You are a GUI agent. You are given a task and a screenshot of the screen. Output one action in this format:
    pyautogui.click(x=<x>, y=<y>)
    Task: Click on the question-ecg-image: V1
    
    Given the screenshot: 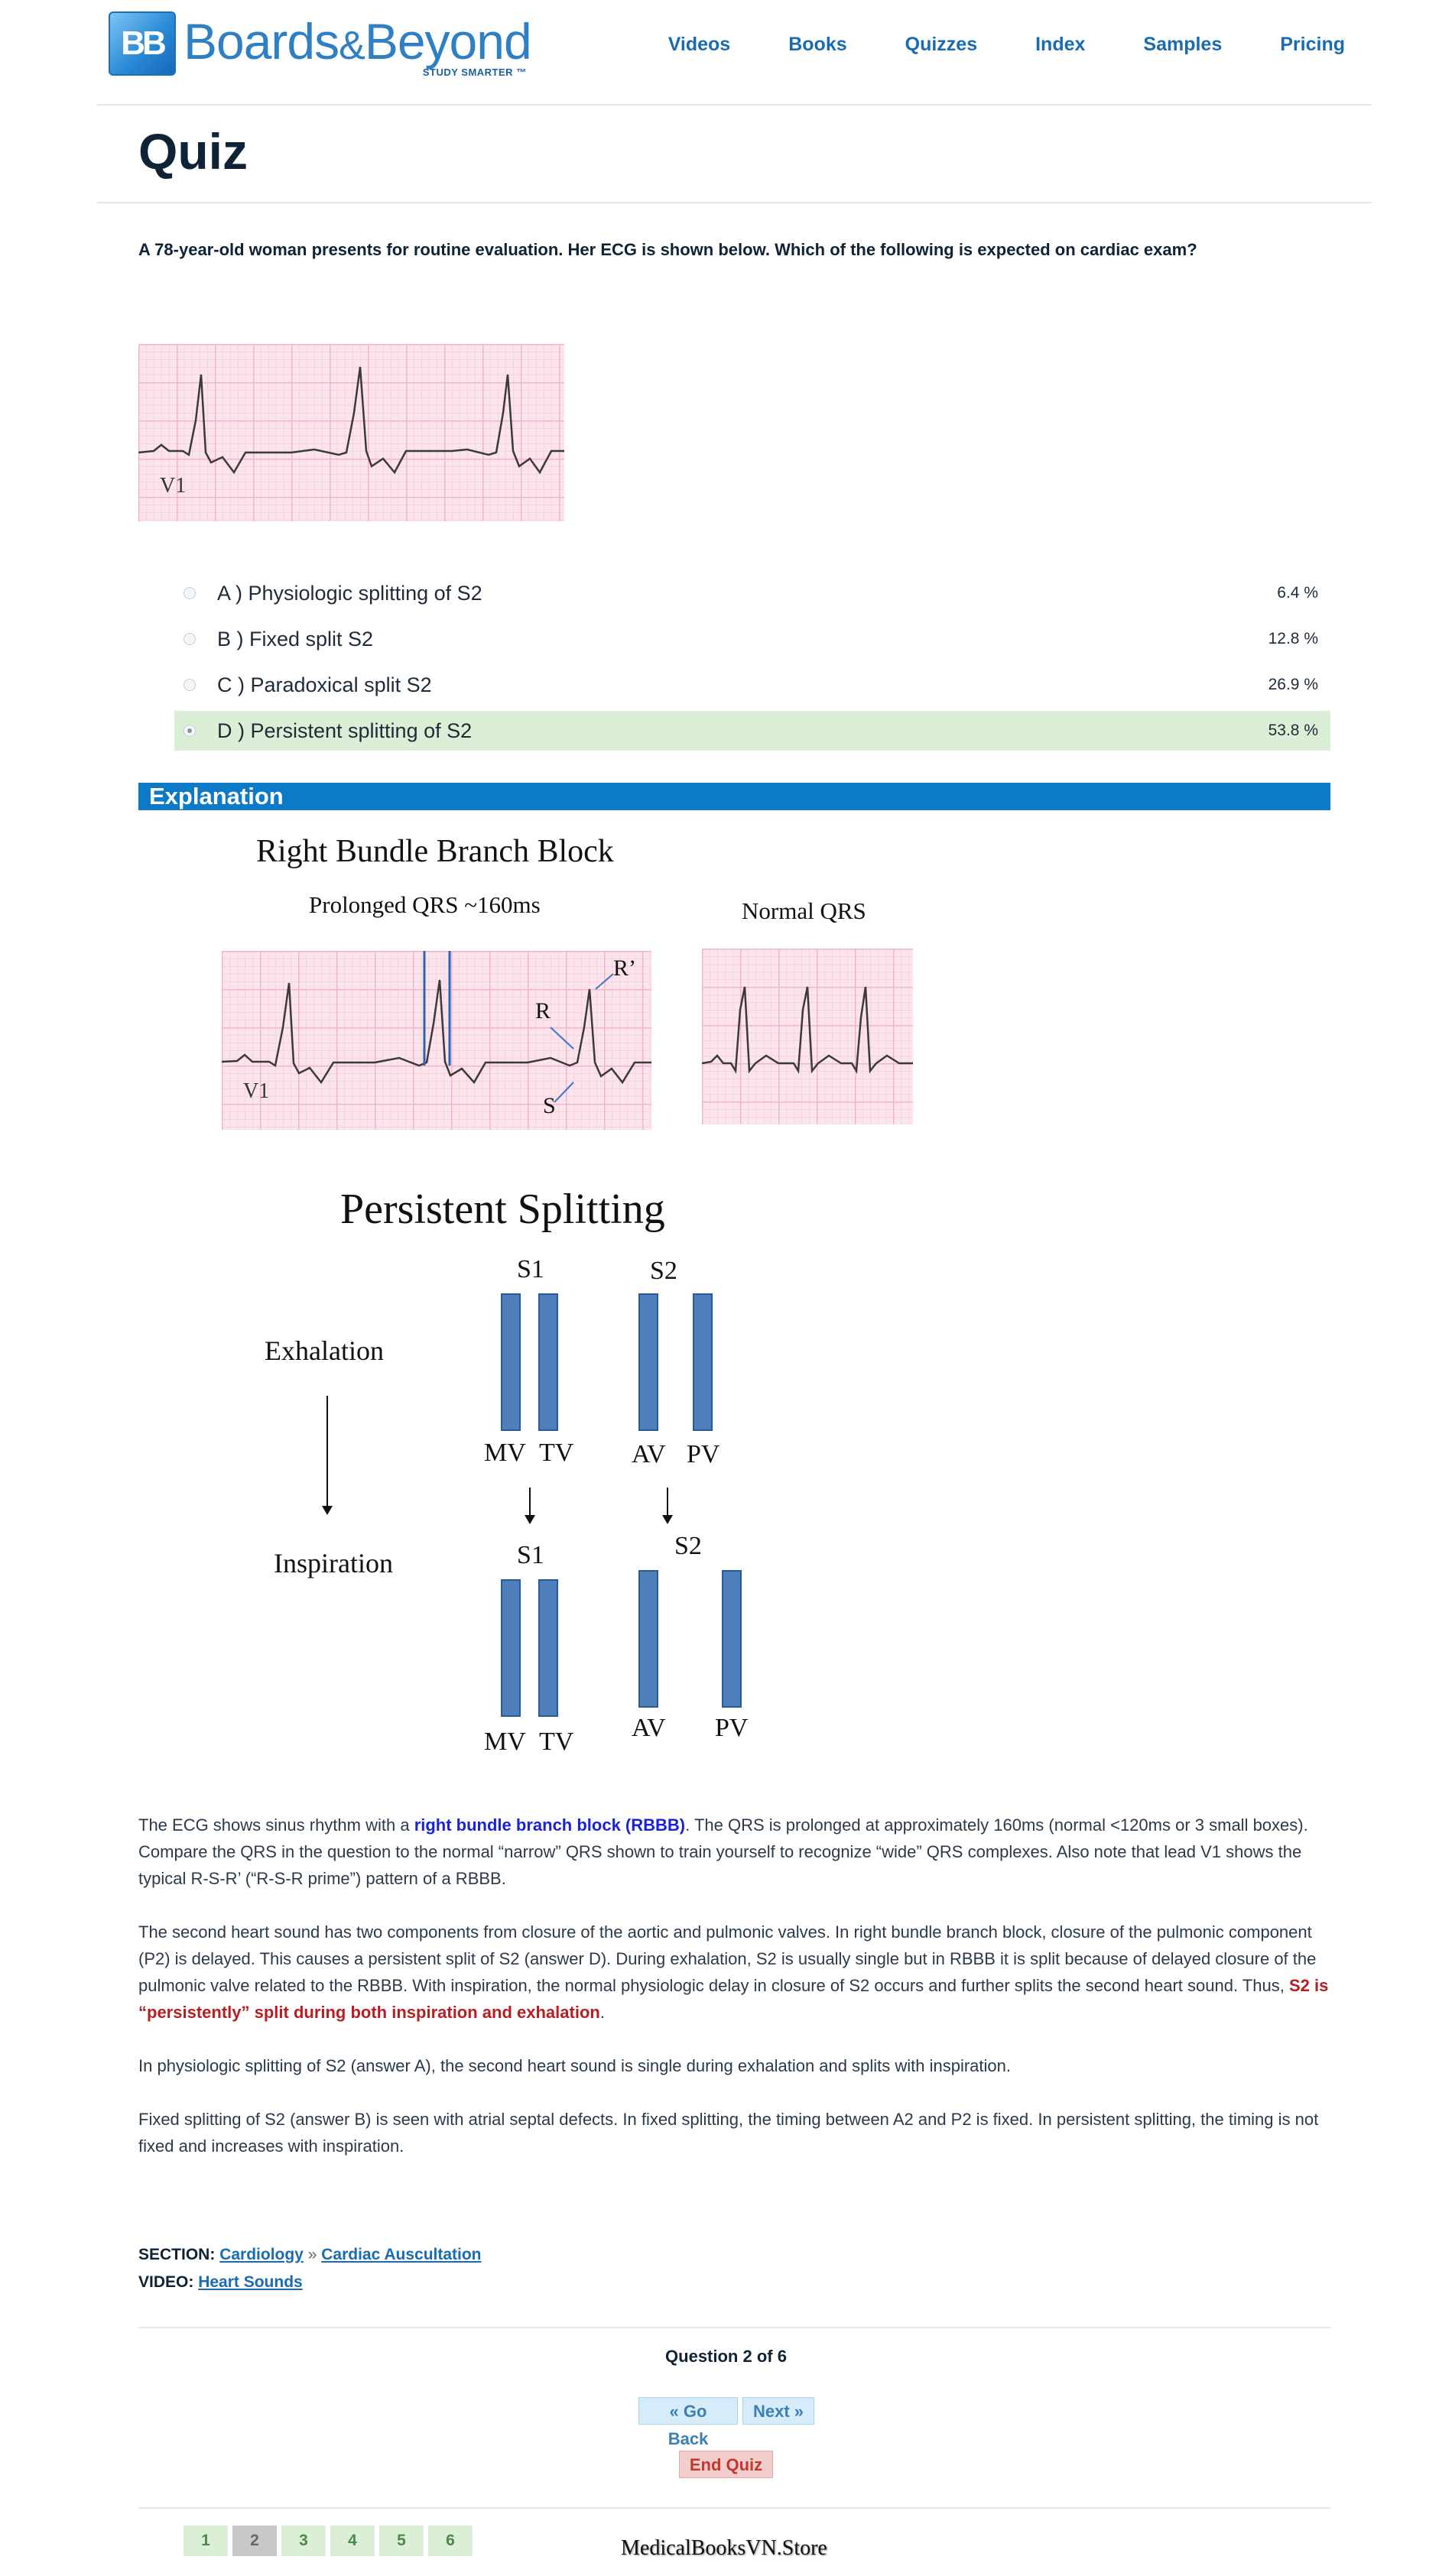 What is the action you would take?
    pyautogui.click(x=351, y=433)
    